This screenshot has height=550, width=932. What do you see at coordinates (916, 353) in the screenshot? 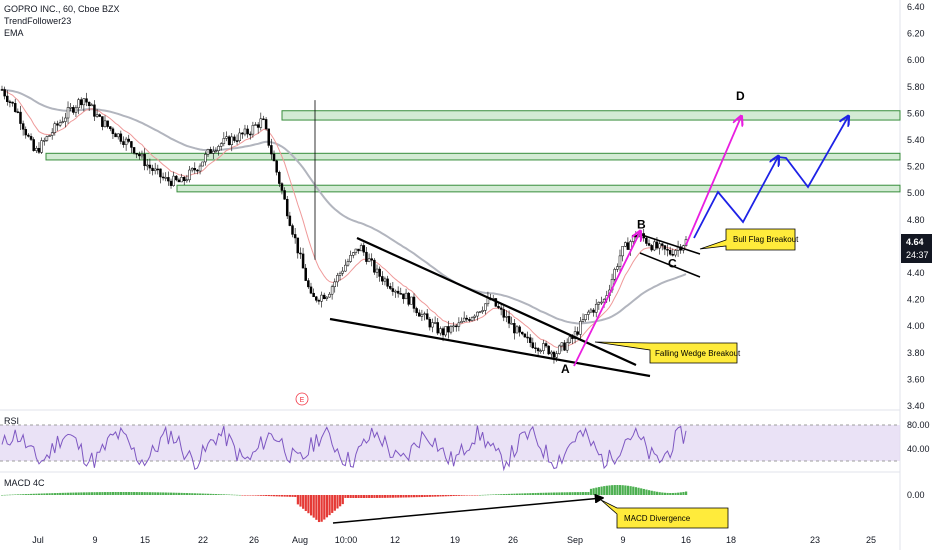
I see `price-tick: 3.80` at bounding box center [916, 353].